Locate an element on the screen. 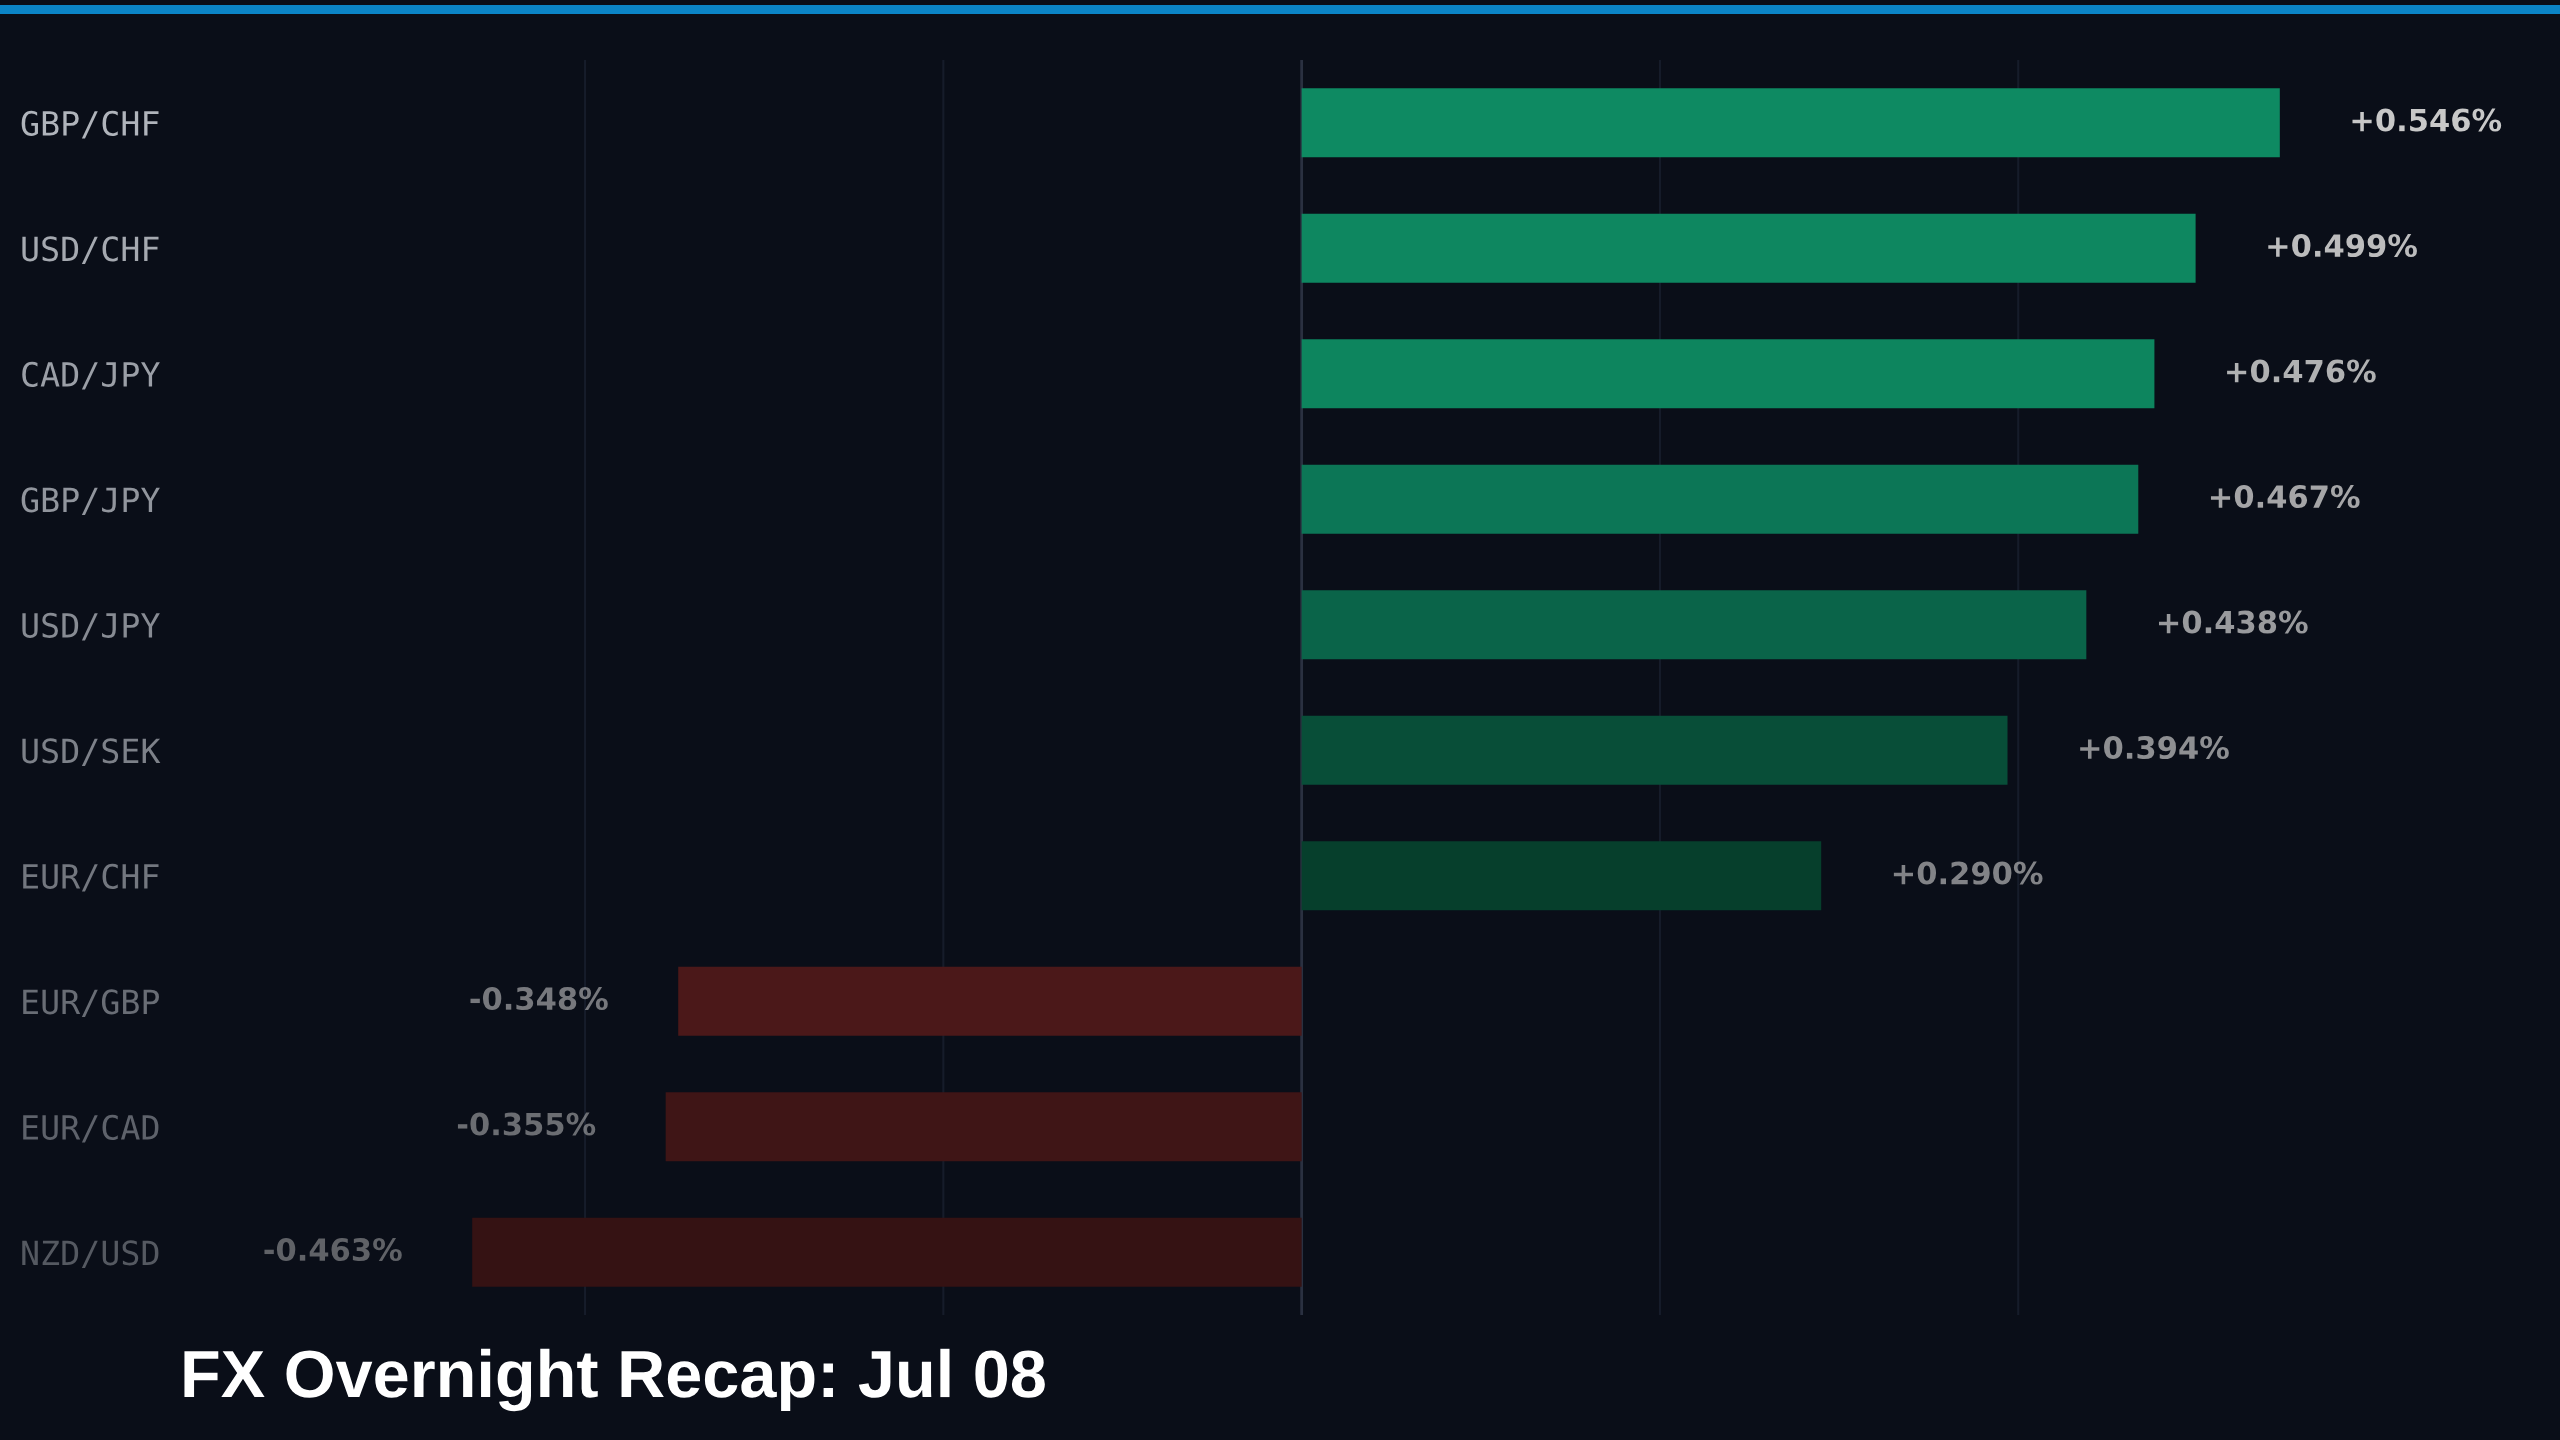  y-tick-label: NZD/USD is located at coordinates (90, 1254).